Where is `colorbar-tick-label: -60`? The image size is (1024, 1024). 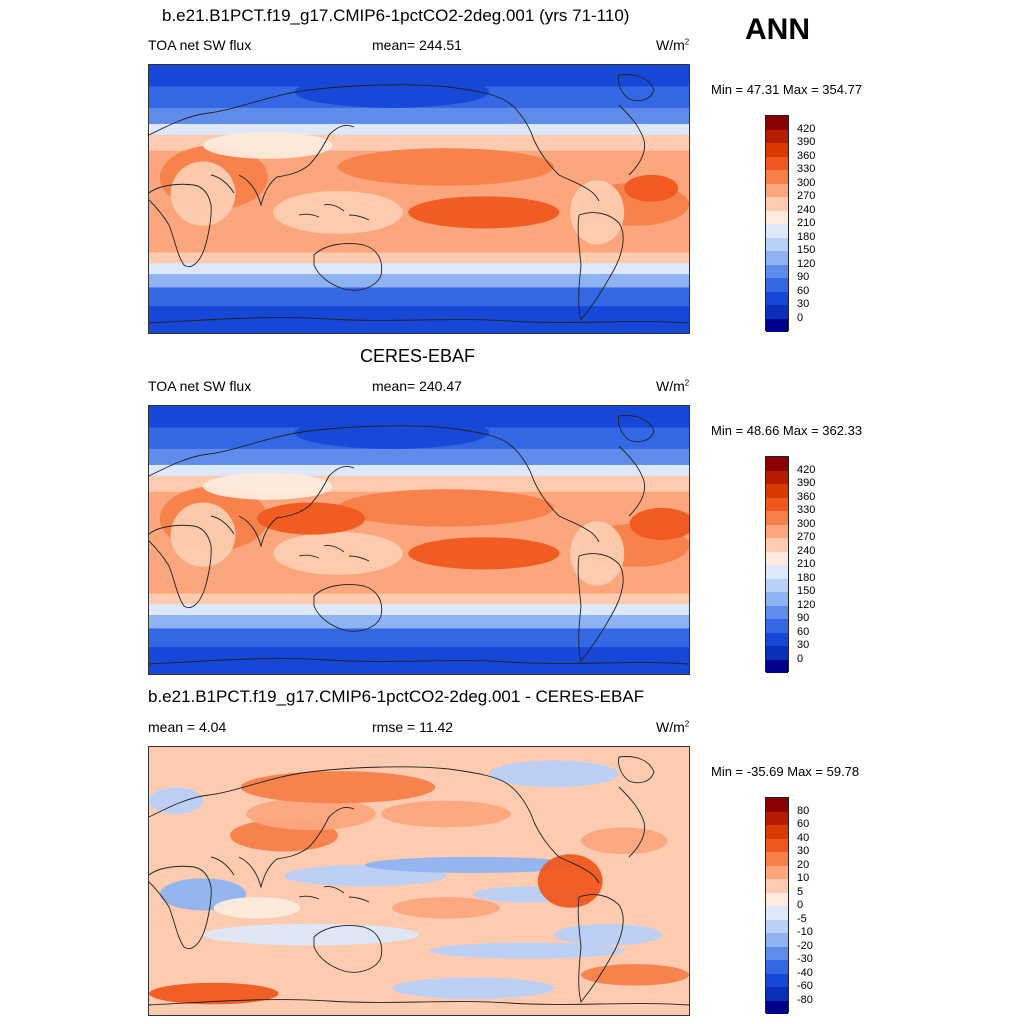 colorbar-tick-label: -60 is located at coordinates (805, 986).